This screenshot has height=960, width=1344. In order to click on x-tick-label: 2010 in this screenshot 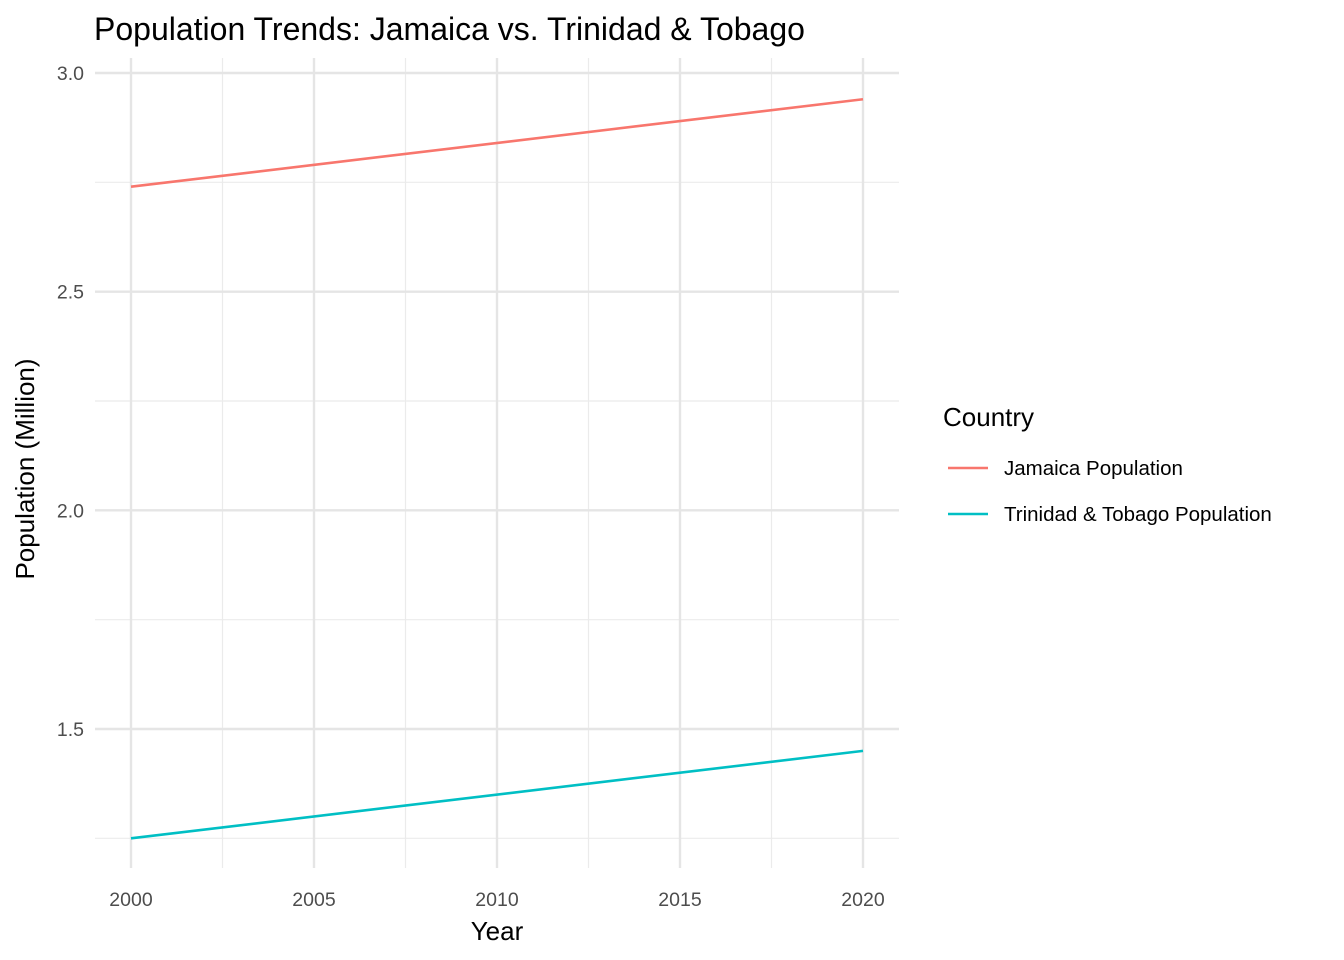, I will do `click(497, 900)`.